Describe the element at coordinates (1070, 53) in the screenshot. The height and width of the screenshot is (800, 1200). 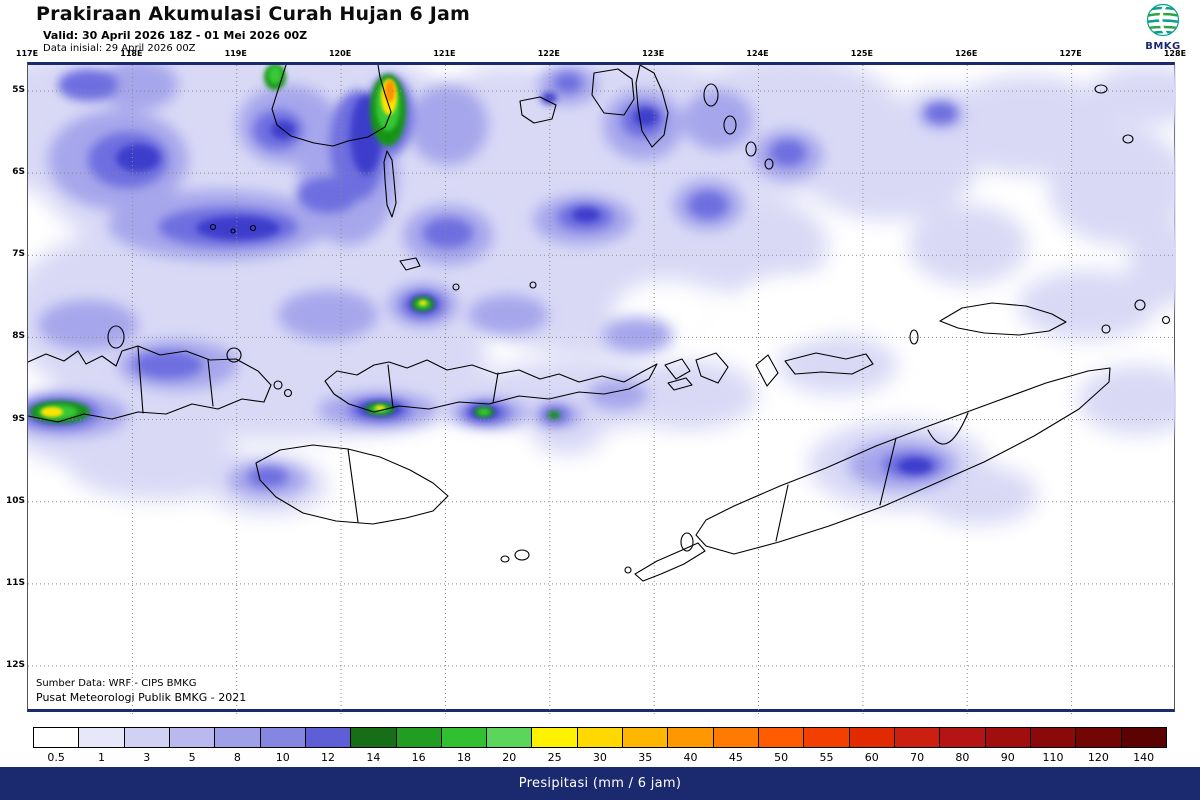
I see `lon-label: 127E` at that location.